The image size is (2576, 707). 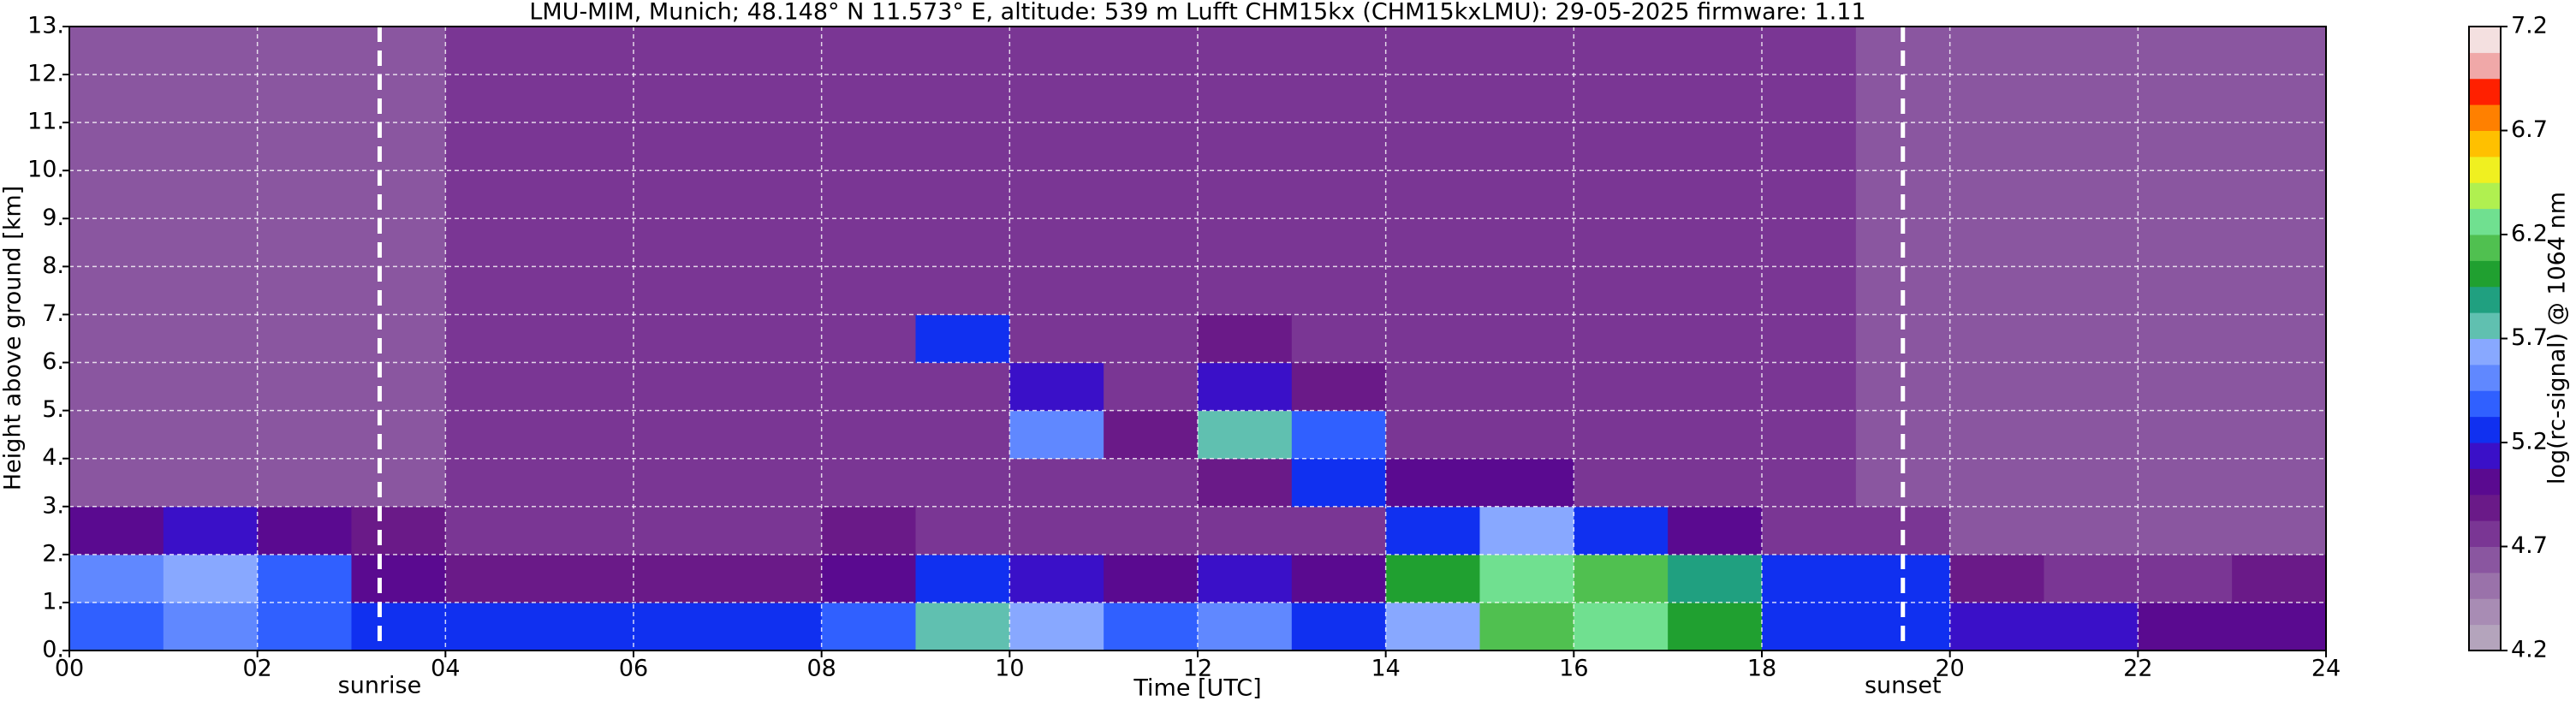 What do you see at coordinates (446, 669) in the screenshot?
I see `x-tick-label: 04` at bounding box center [446, 669].